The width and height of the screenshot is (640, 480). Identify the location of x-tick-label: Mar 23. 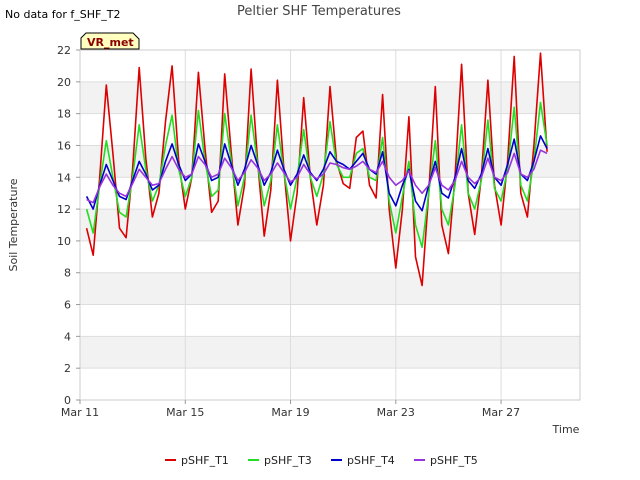
(396, 412).